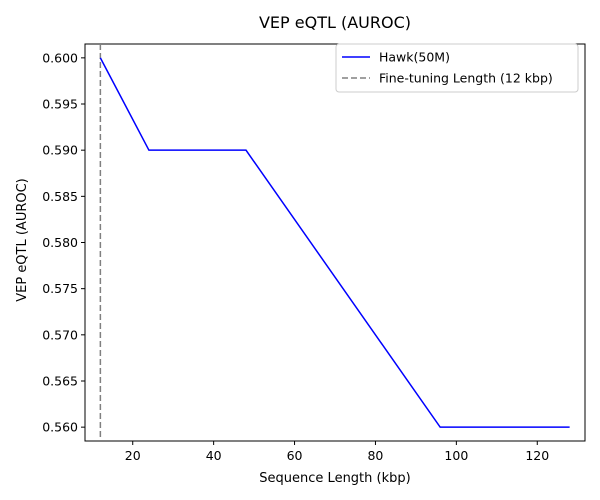 The image size is (600, 500). I want to click on y-tick-label: 0.575, so click(60, 288).